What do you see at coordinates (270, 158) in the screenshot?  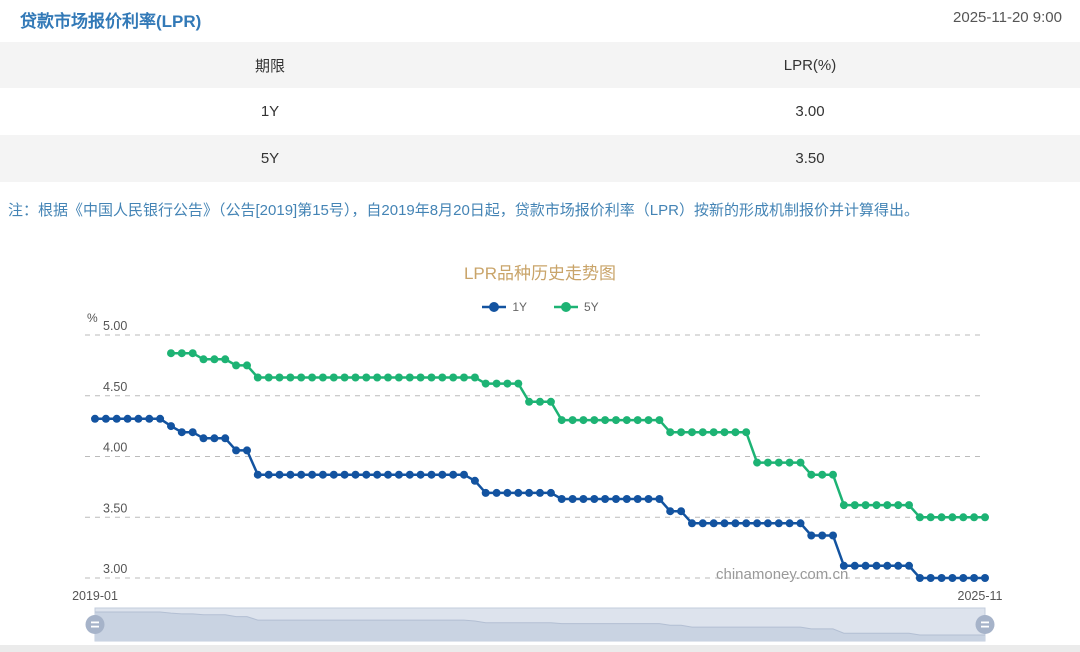 I see `table-cell: 5Y` at bounding box center [270, 158].